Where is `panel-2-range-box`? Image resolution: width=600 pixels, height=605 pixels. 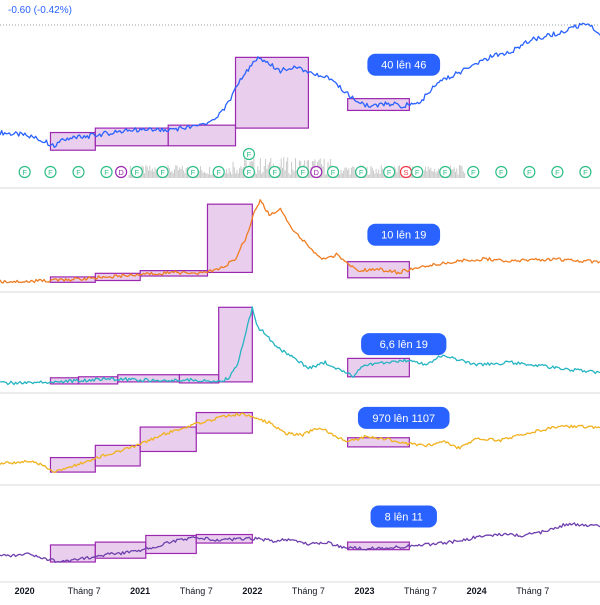
panel-2-range-box is located at coordinates (174, 273).